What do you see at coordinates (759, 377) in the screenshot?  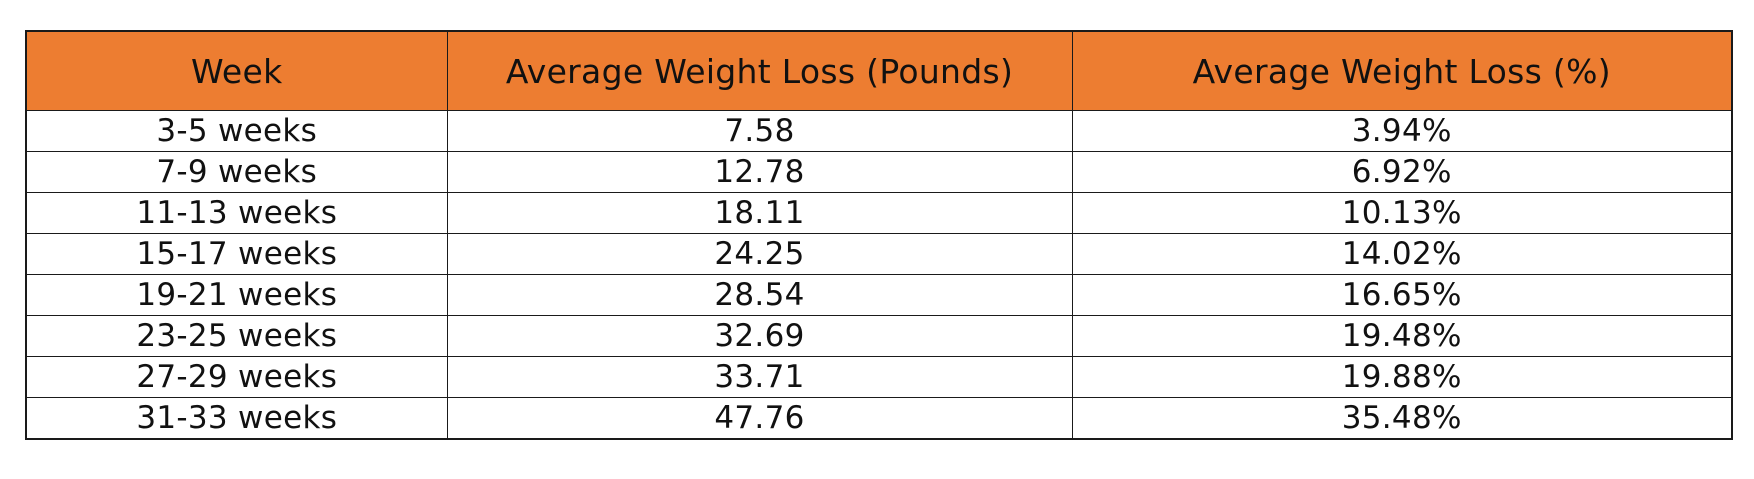 I see `pounds-cell: 33.71` at bounding box center [759, 377].